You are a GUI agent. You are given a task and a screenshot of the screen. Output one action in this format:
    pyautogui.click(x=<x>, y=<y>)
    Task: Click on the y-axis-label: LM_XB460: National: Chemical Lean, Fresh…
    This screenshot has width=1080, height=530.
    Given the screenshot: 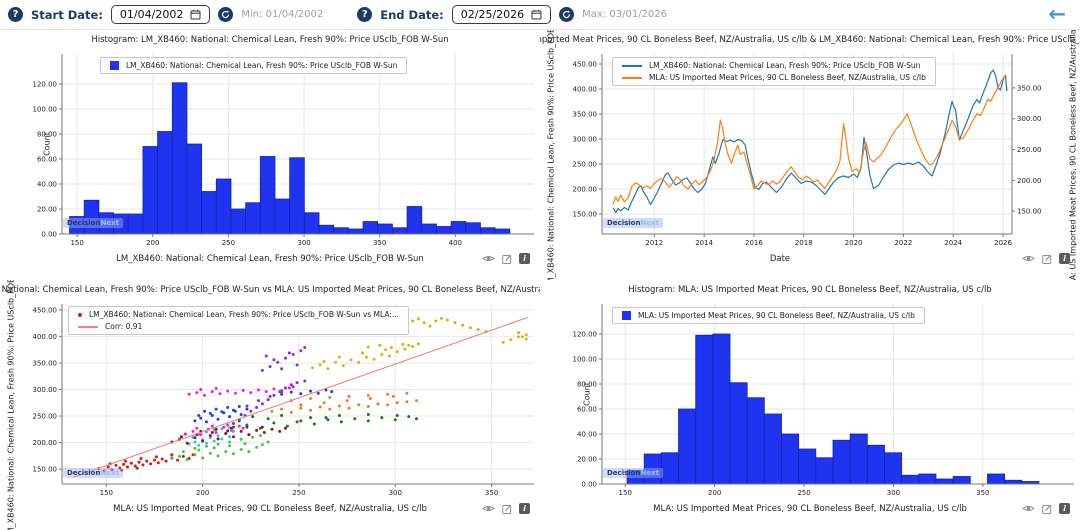 What is the action you would take?
    pyautogui.click(x=11, y=405)
    